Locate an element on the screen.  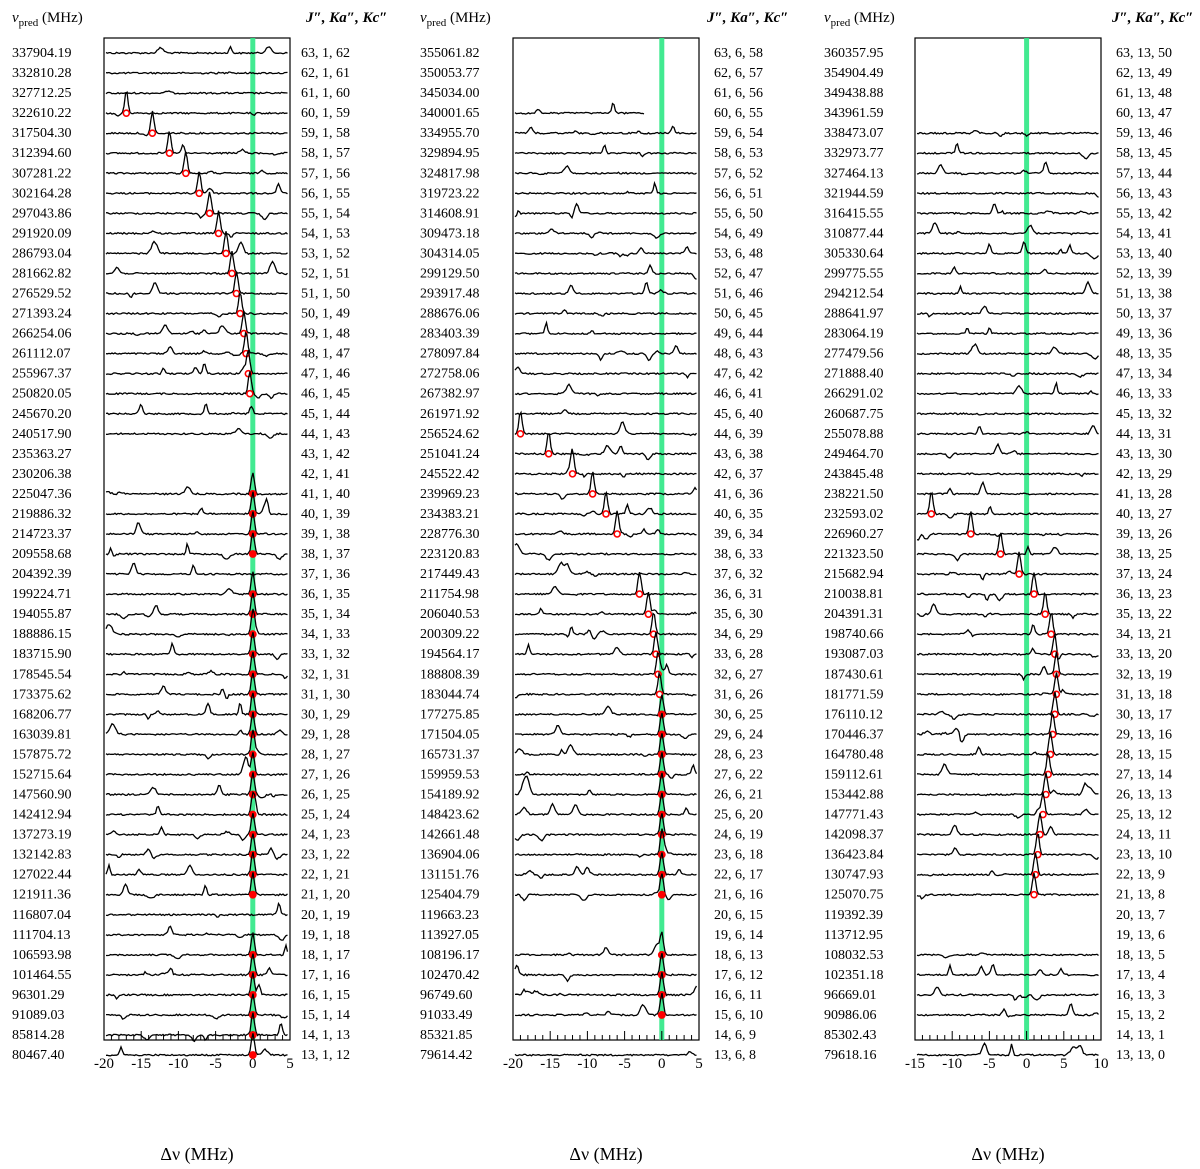
row-frequency: 327464.13 is located at coordinates (854, 173).